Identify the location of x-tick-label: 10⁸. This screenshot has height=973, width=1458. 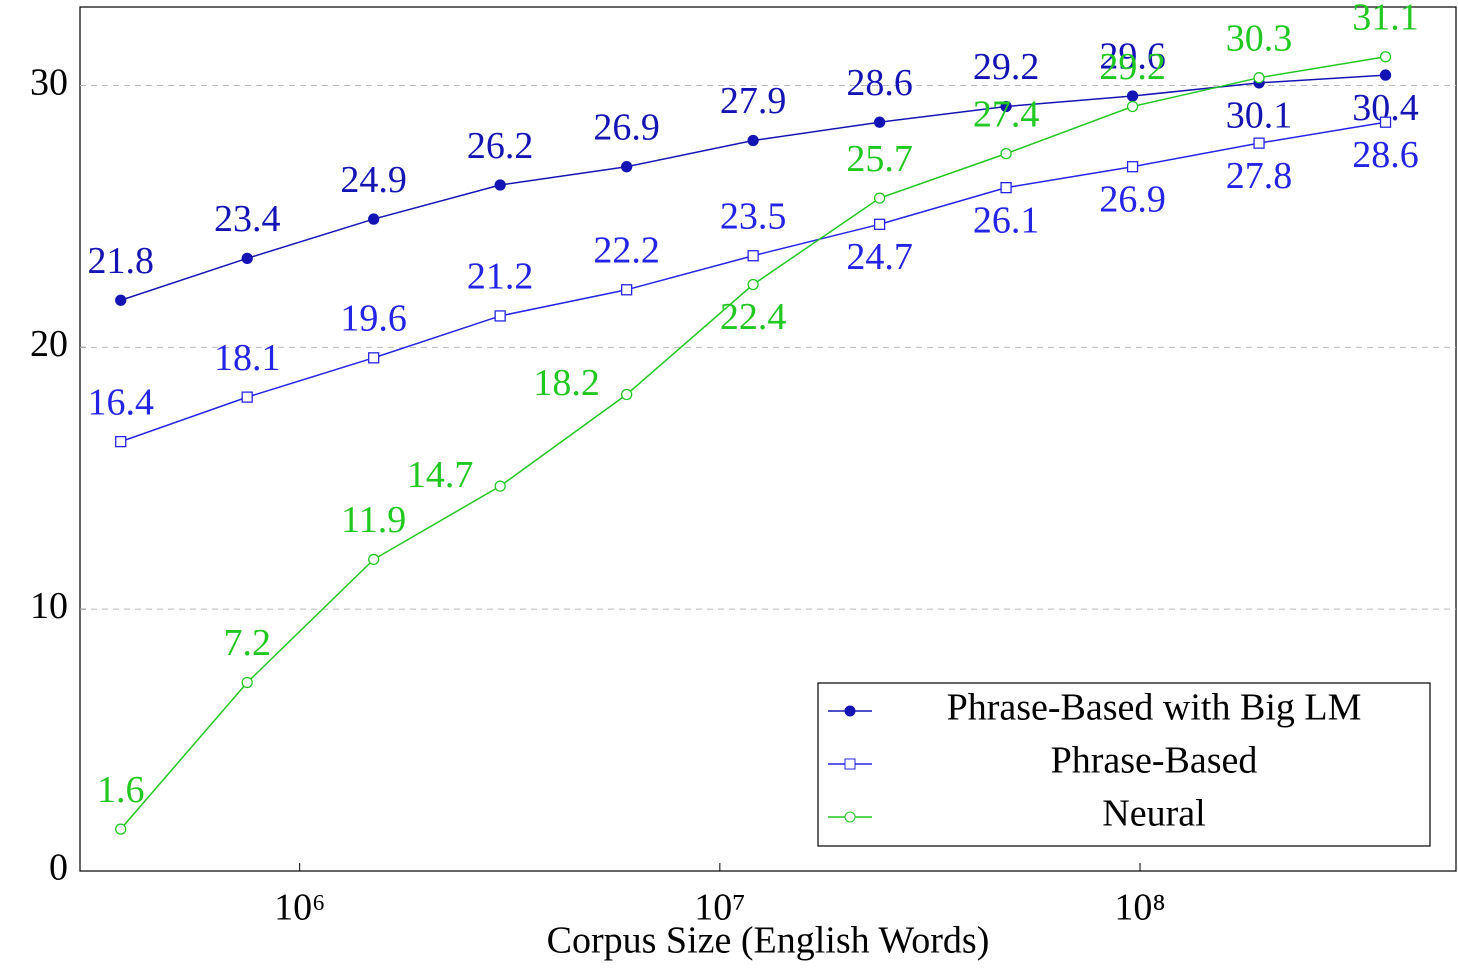
(1139, 908).